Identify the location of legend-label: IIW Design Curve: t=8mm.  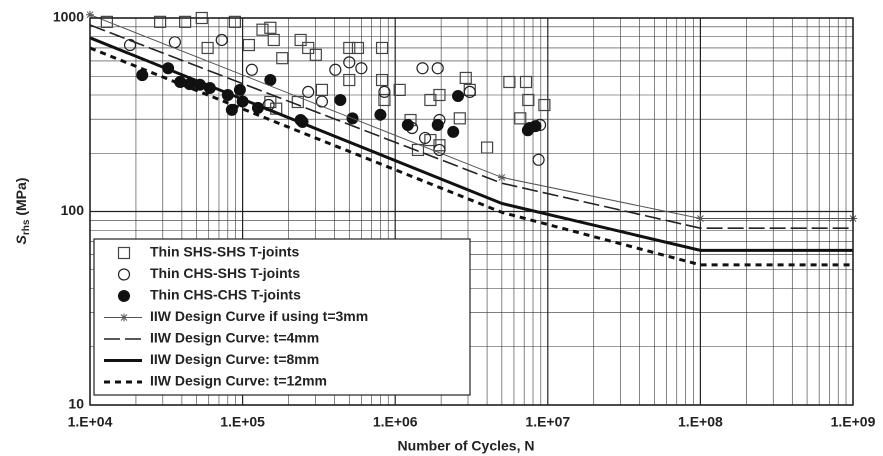
(234, 359).